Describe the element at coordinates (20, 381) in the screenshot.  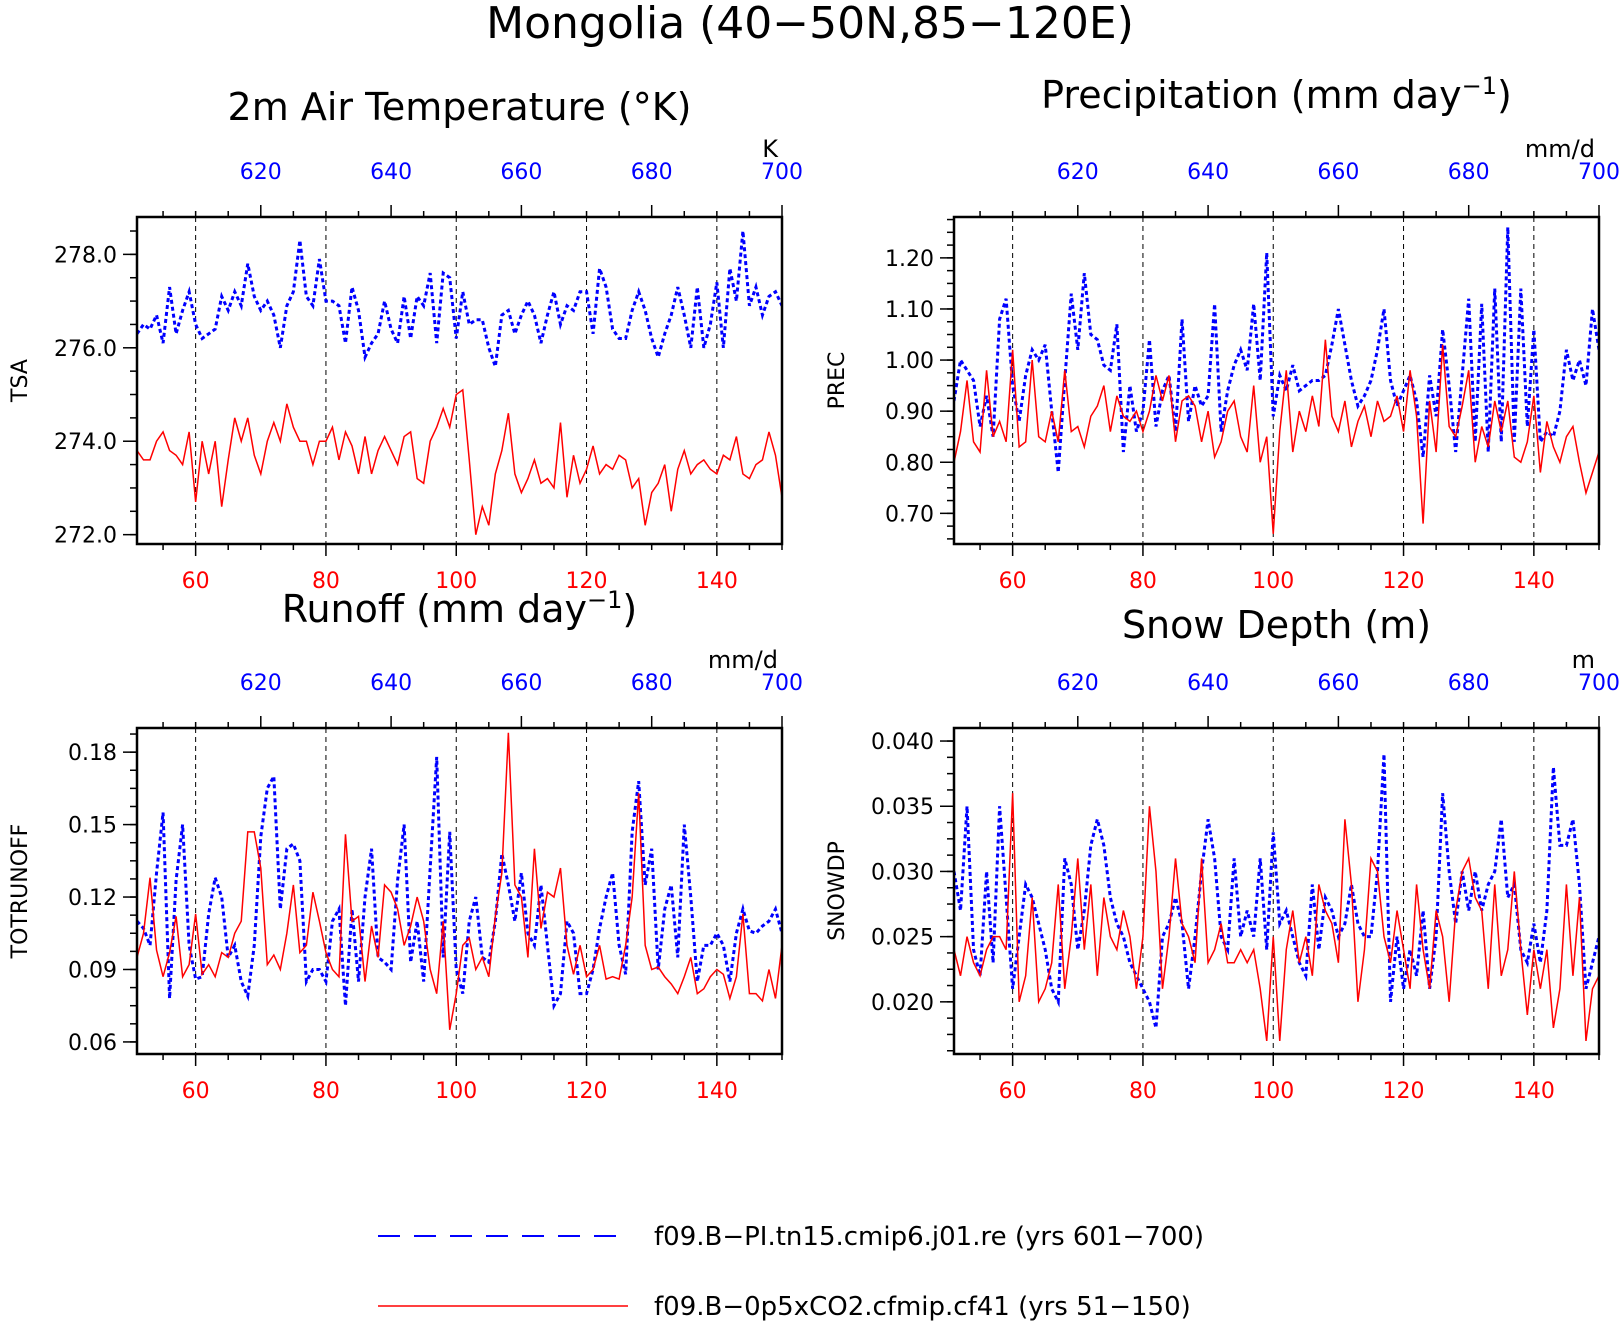
I see `y-axis-label: TSA` at that location.